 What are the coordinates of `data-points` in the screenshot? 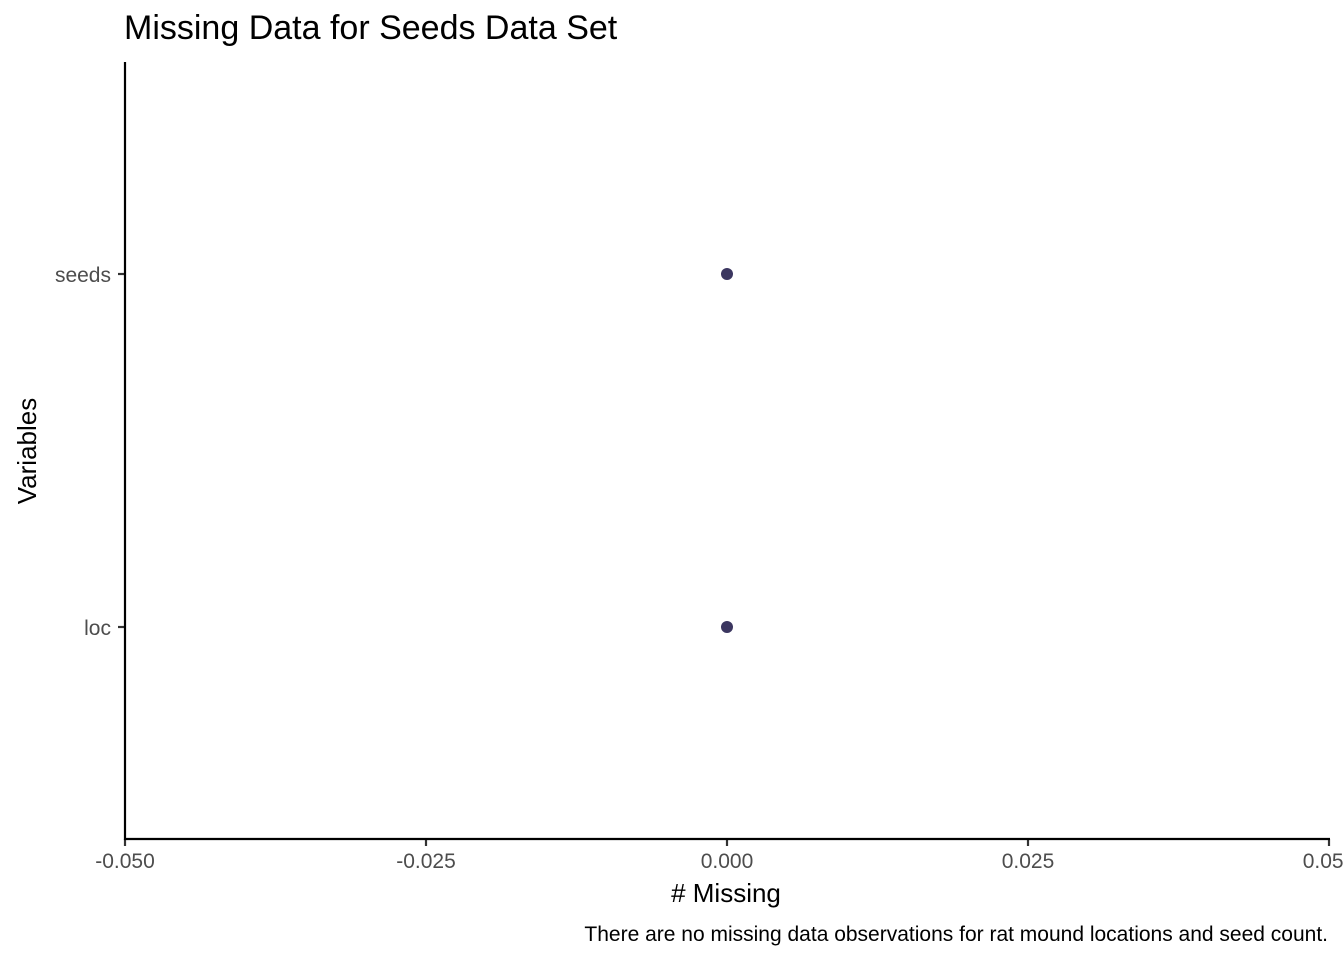 It's located at (727, 450).